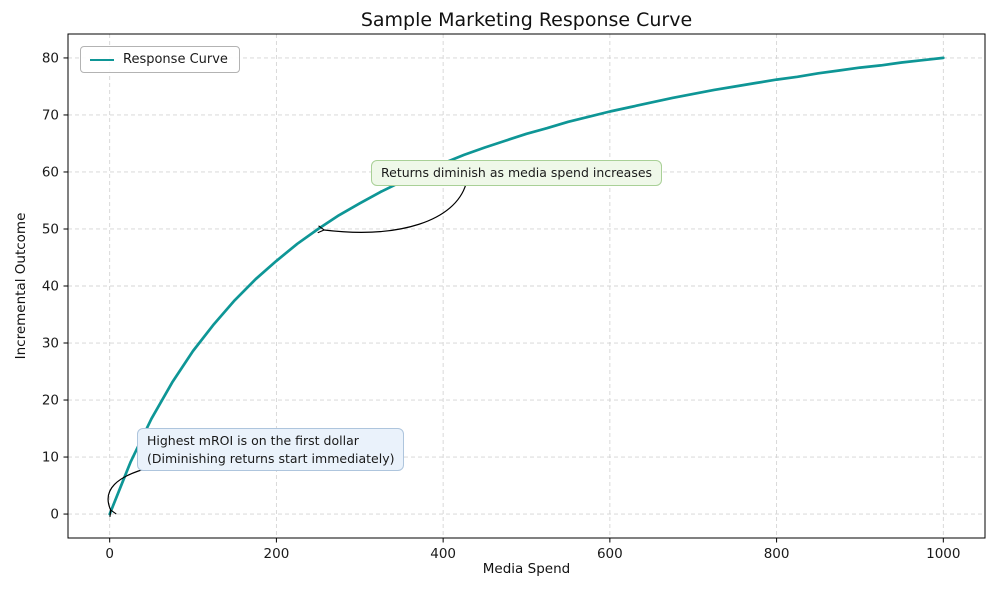 This screenshot has width=1000, height=600. I want to click on x-tick-label: 600, so click(610, 554).